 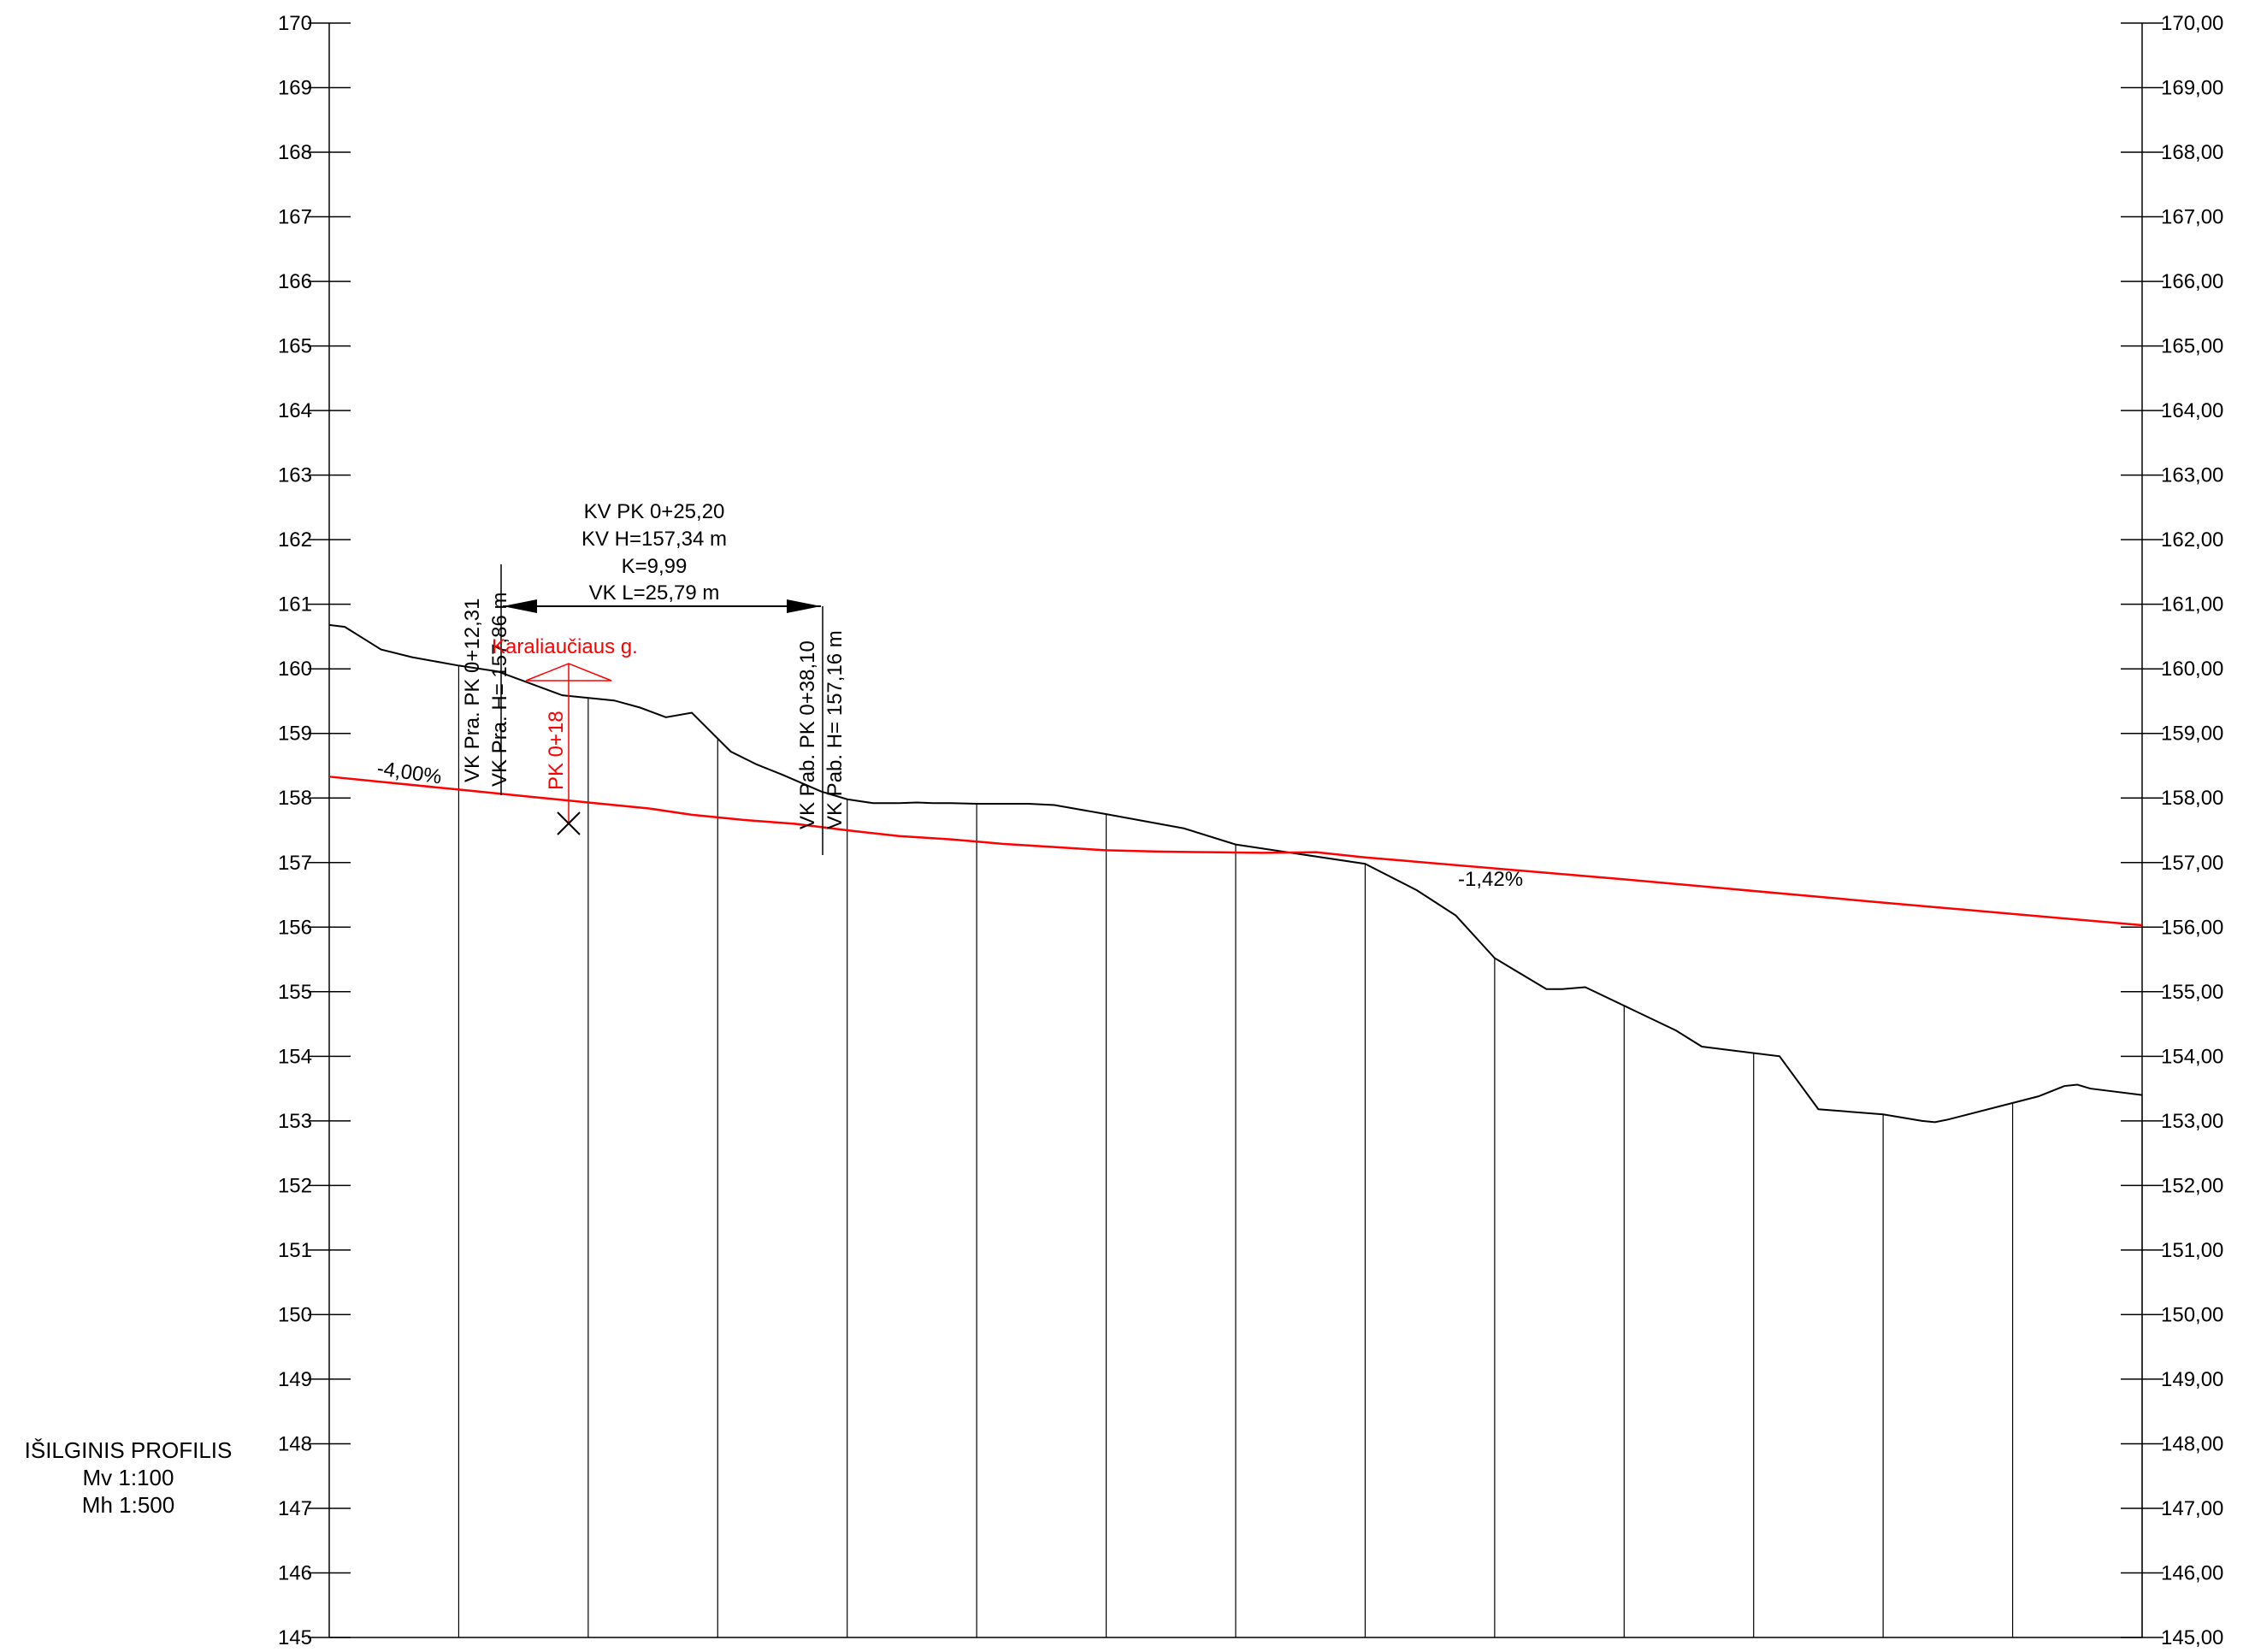 What do you see at coordinates (295, 992) in the screenshot?
I see `left-tick-label: 155` at bounding box center [295, 992].